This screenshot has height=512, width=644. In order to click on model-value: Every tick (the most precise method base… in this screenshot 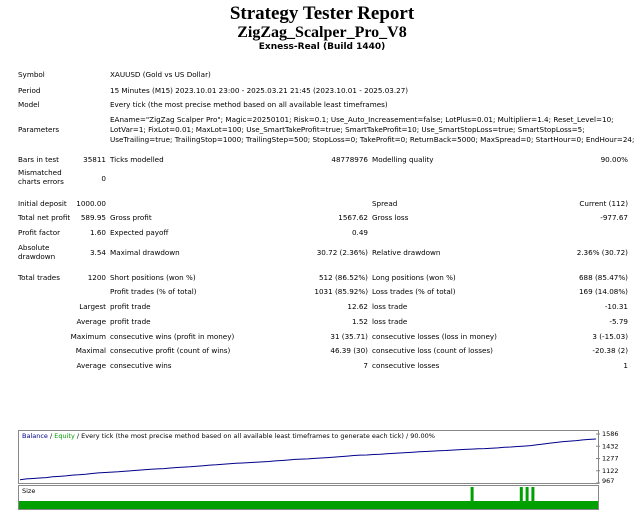, I will do `click(249, 104)`.